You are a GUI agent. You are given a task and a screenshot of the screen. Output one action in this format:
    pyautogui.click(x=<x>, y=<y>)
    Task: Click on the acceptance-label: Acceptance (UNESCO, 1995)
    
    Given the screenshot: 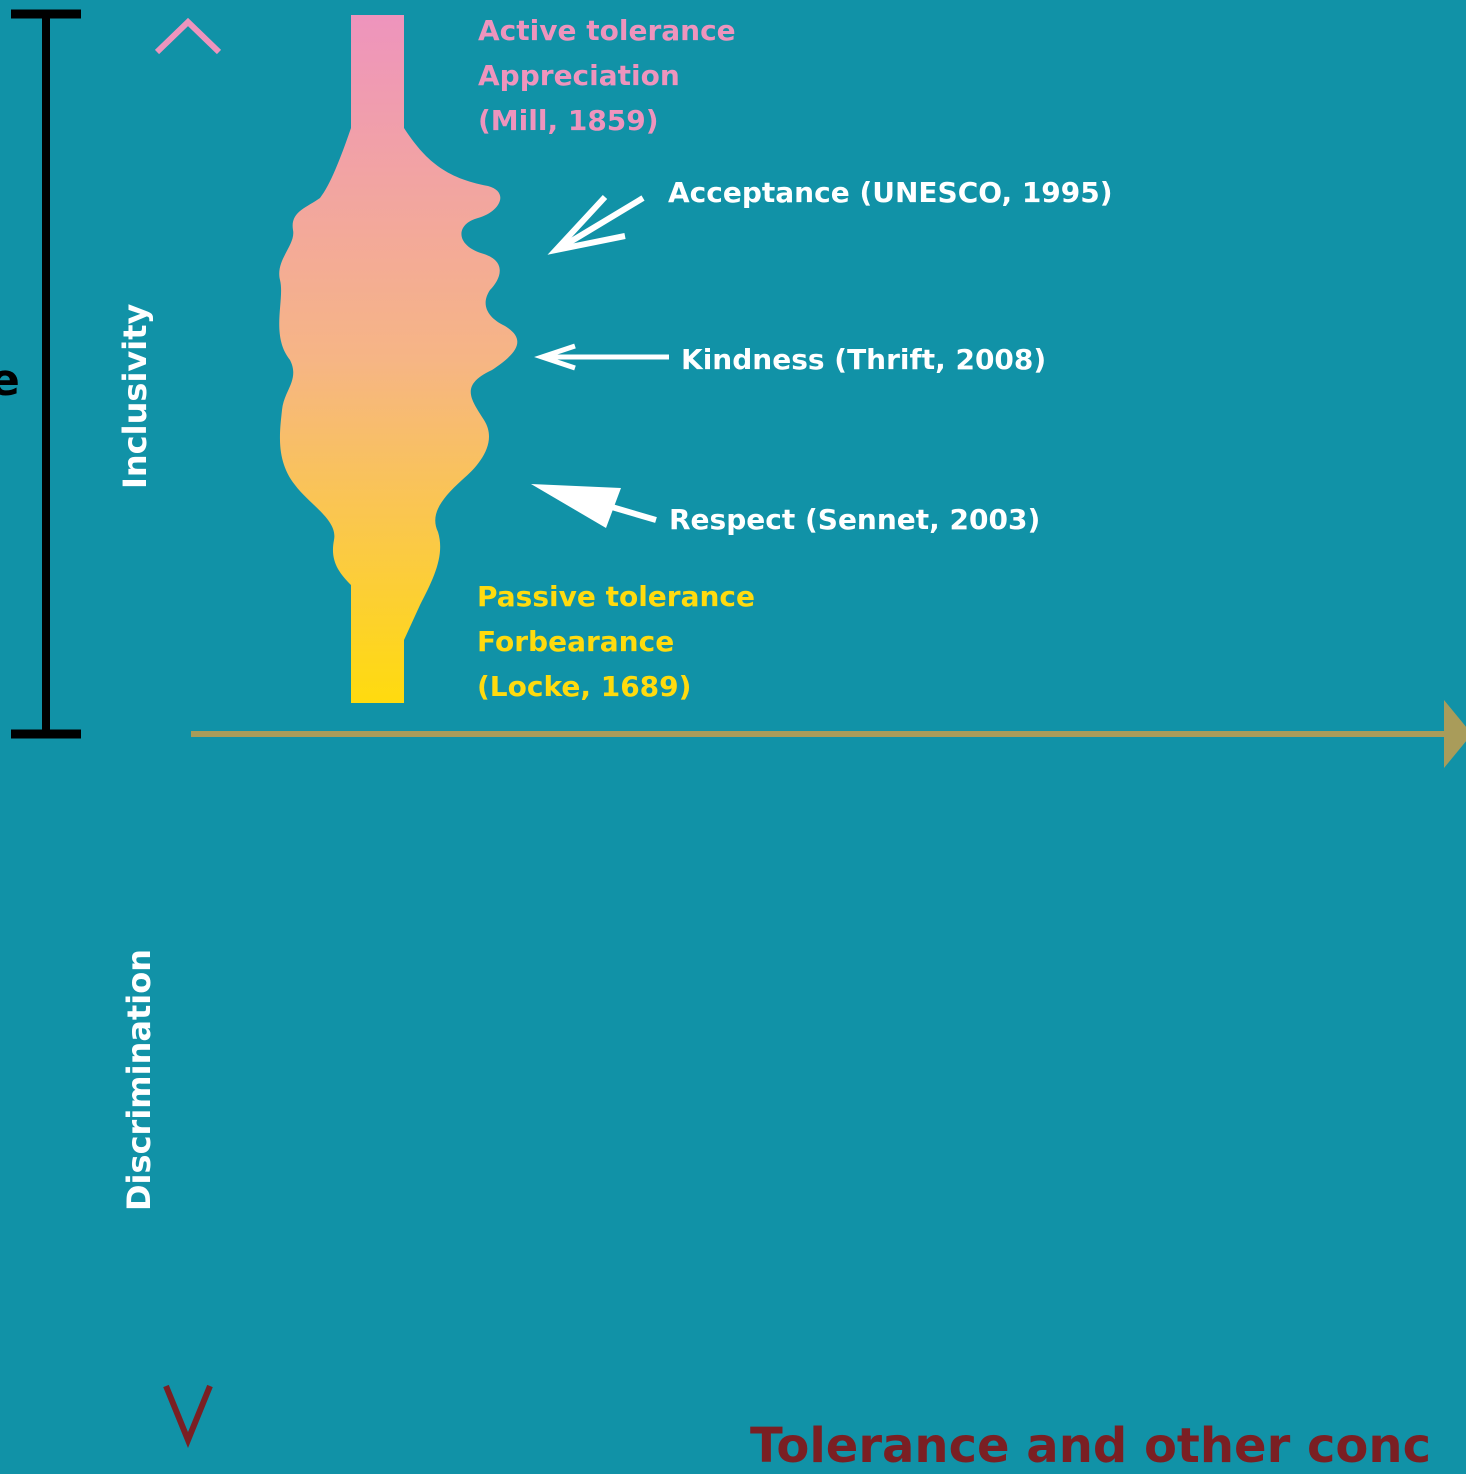 What is the action you would take?
    pyautogui.click(x=890, y=192)
    